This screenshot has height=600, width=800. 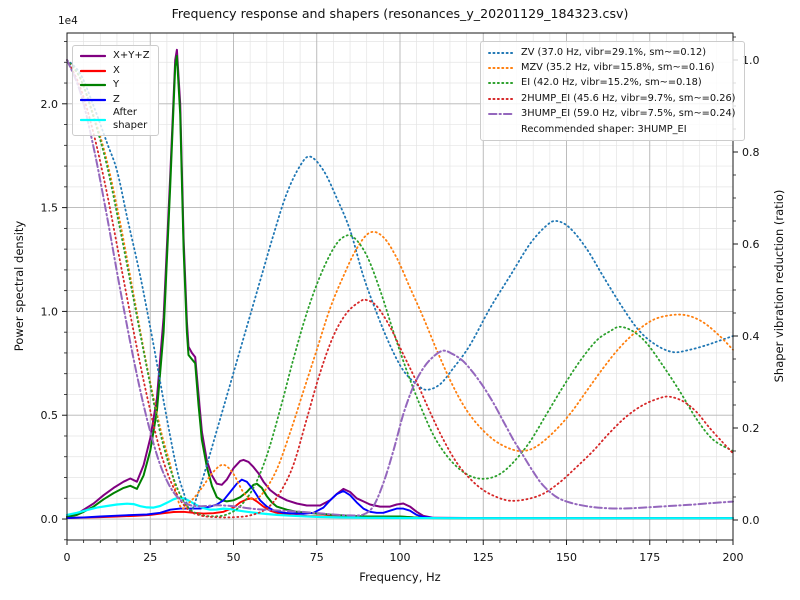 I want to click on legend-item-label: 3HUMP_EI (59.0 Hz, vibr=7.5%, sm~=0.24), so click(x=628, y=114).